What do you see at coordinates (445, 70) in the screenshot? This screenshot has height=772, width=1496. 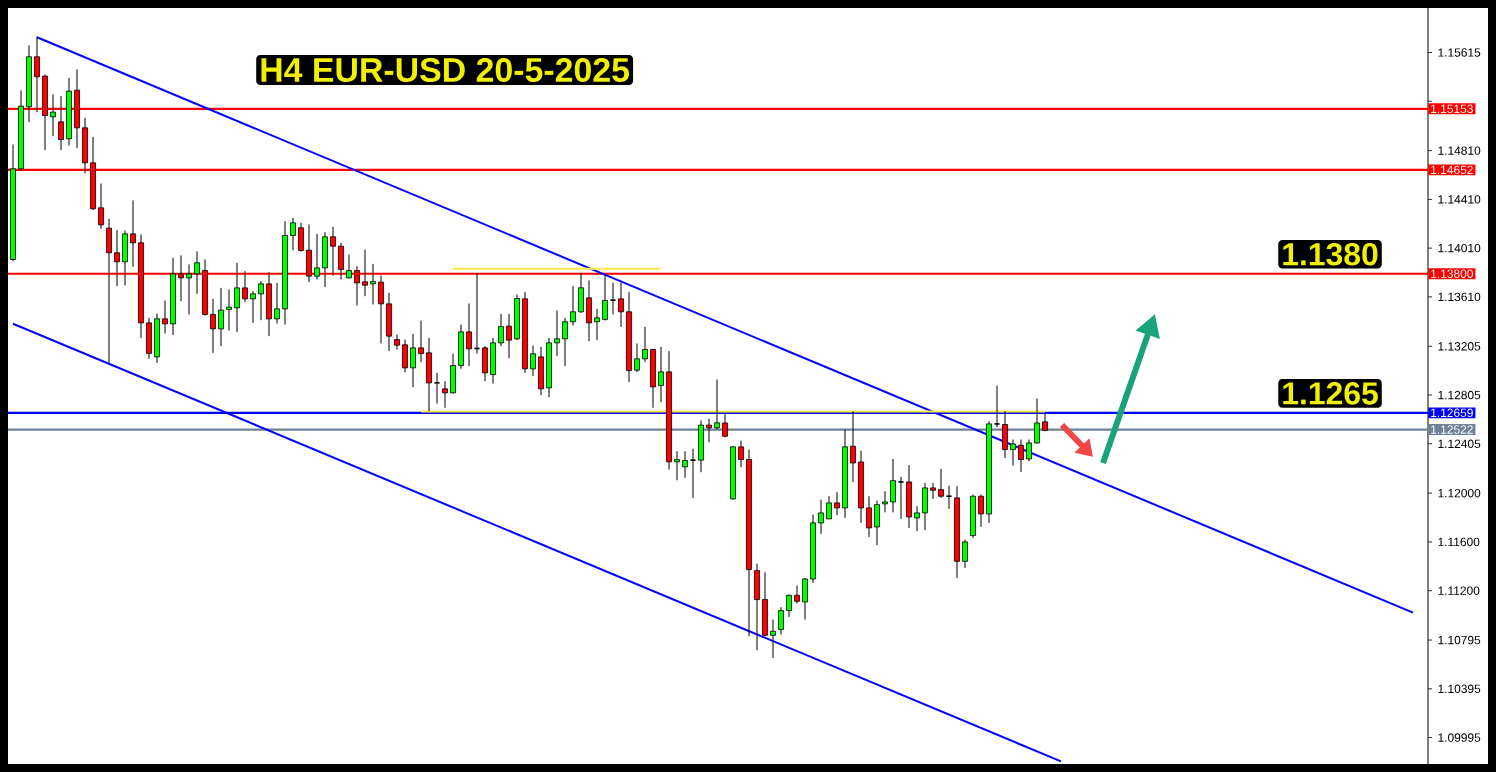 I see `text: H4 EUR-USD 20-5-2025` at bounding box center [445, 70].